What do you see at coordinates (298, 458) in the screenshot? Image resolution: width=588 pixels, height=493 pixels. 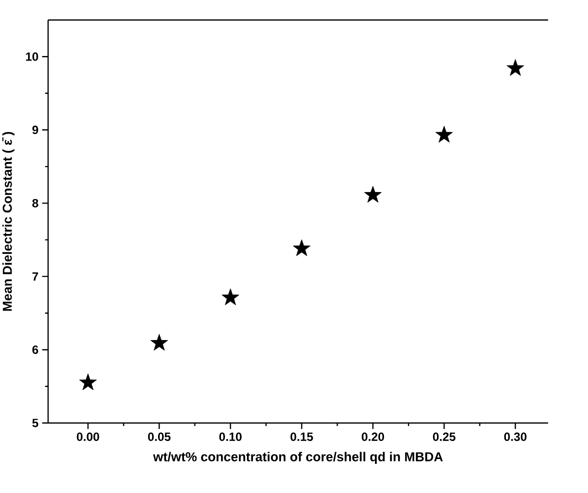 I see `x-axis-title: wt/wt% concentration of core/shell qd in MBDA` at bounding box center [298, 458].